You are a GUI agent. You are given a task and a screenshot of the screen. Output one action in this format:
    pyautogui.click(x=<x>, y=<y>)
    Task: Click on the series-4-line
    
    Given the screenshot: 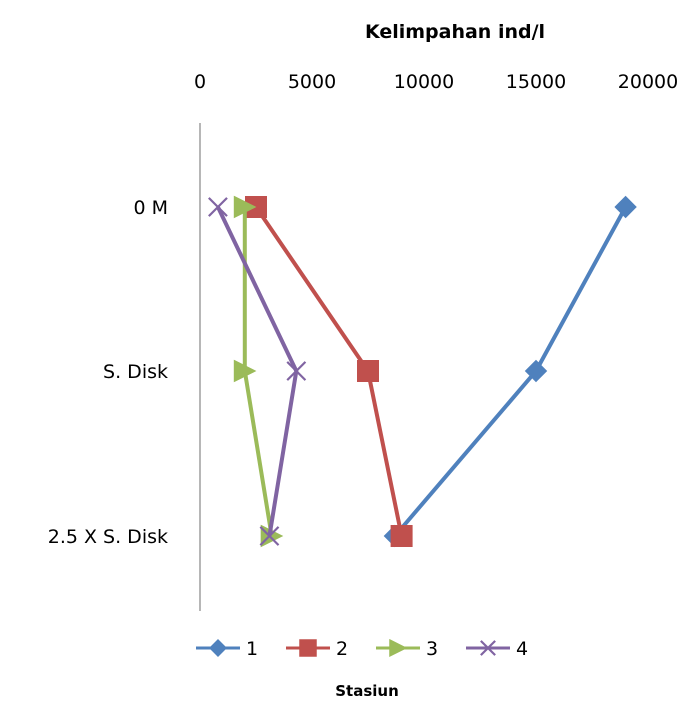 What is the action you would take?
    pyautogui.click(x=257, y=371)
    